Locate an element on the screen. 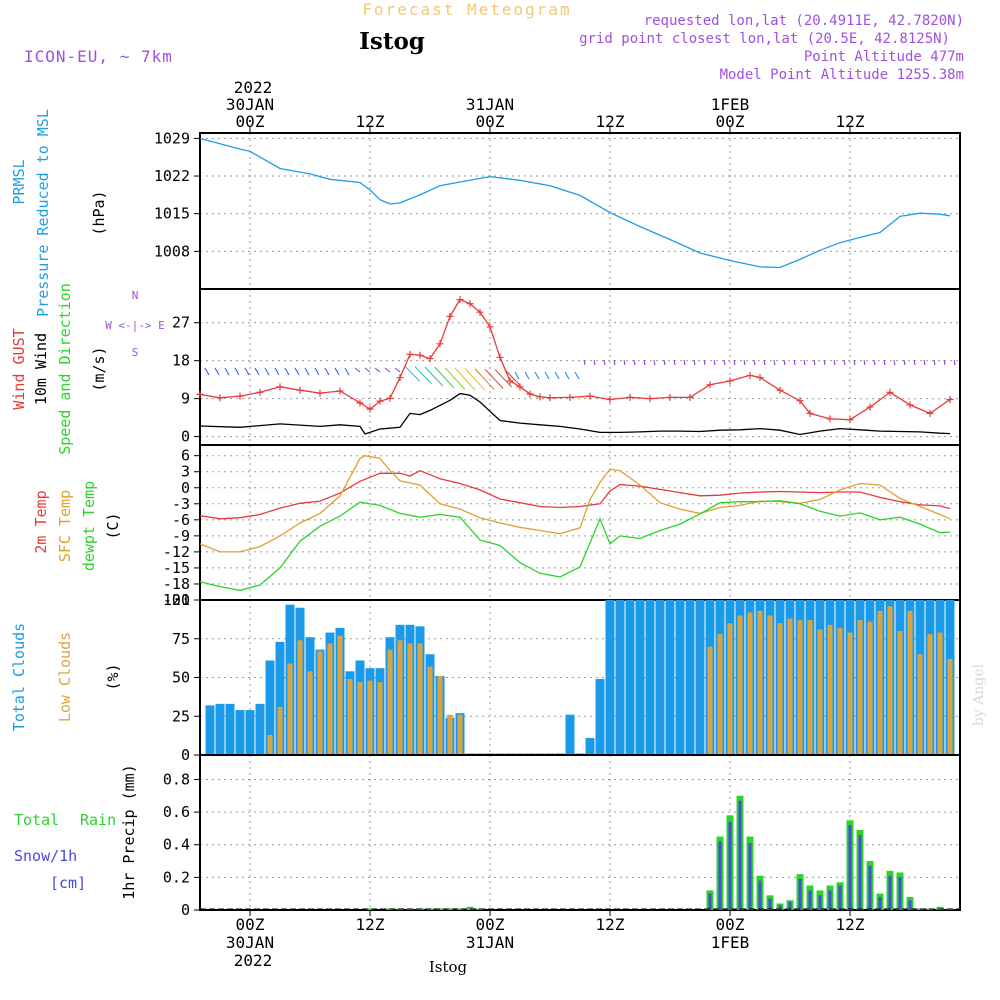 Image resolution: width=1000 pixels, height=1000 pixels. wind-panel: 0 9 18 27 is located at coordinates (566, 367).